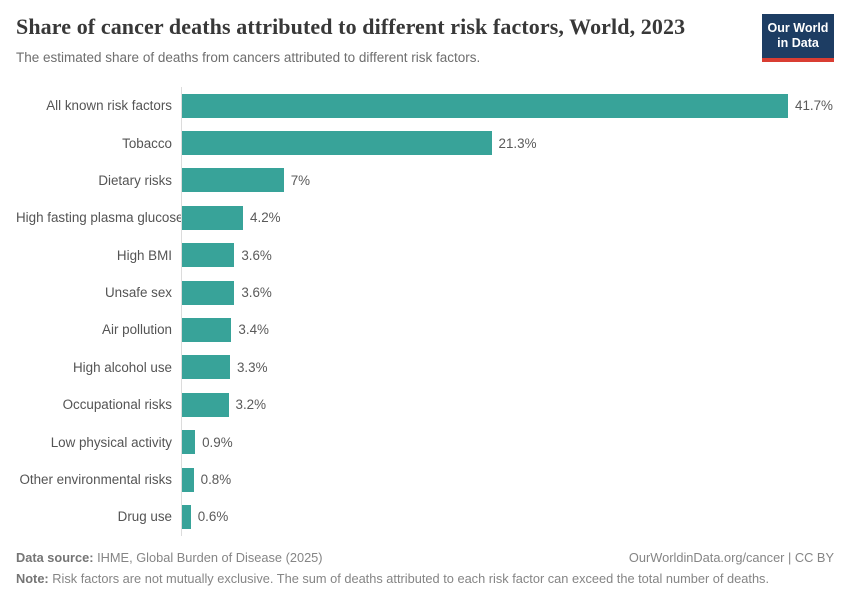 Image resolution: width=850 pixels, height=600 pixels. Describe the element at coordinates (137, 330) in the screenshot. I see `category-label: Air pollution` at that location.